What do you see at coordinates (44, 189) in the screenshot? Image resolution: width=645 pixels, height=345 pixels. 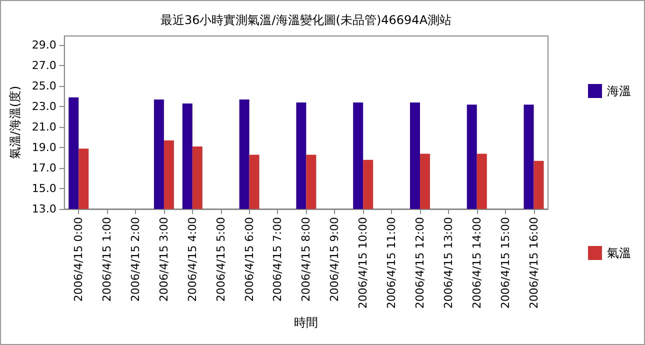 I see `y-tick-label: 15.0` at bounding box center [44, 189].